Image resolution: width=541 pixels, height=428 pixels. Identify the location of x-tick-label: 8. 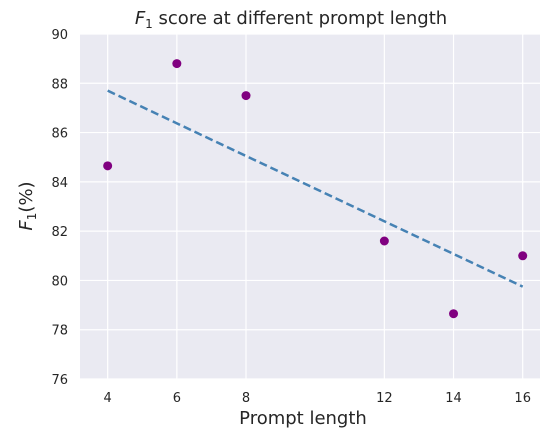
(246, 398).